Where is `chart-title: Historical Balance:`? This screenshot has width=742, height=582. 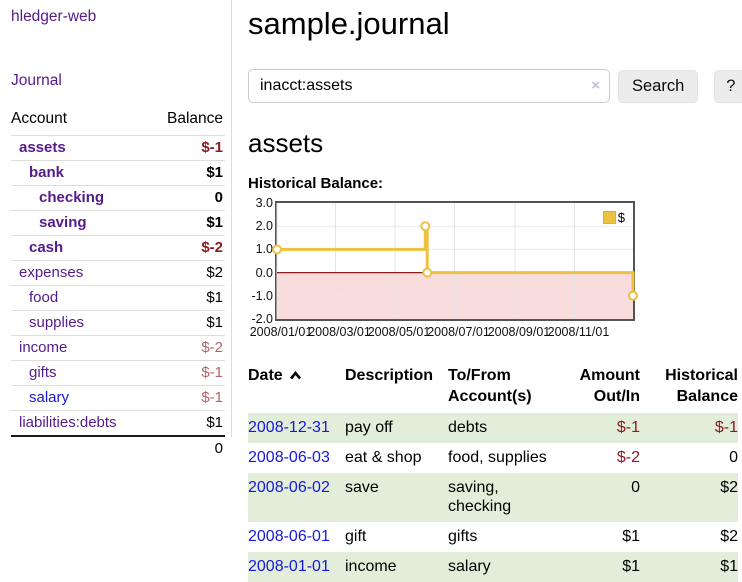 chart-title: Historical Balance: is located at coordinates (316, 183).